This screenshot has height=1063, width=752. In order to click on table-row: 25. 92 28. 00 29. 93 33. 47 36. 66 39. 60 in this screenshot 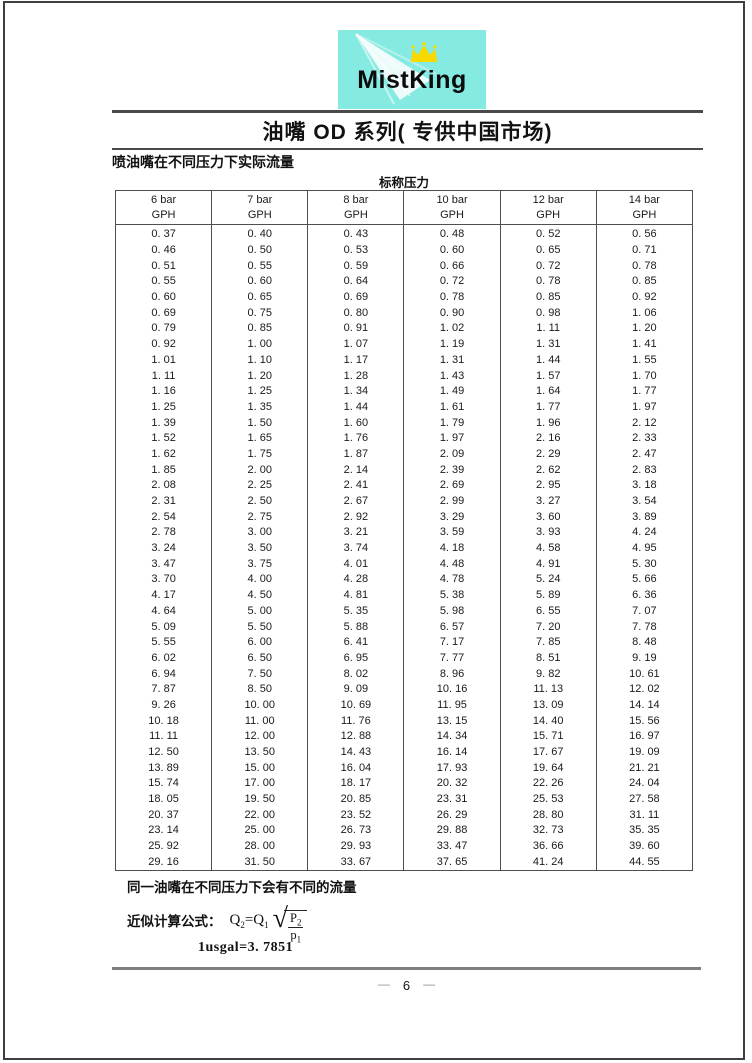, I will do `click(404, 846)`.